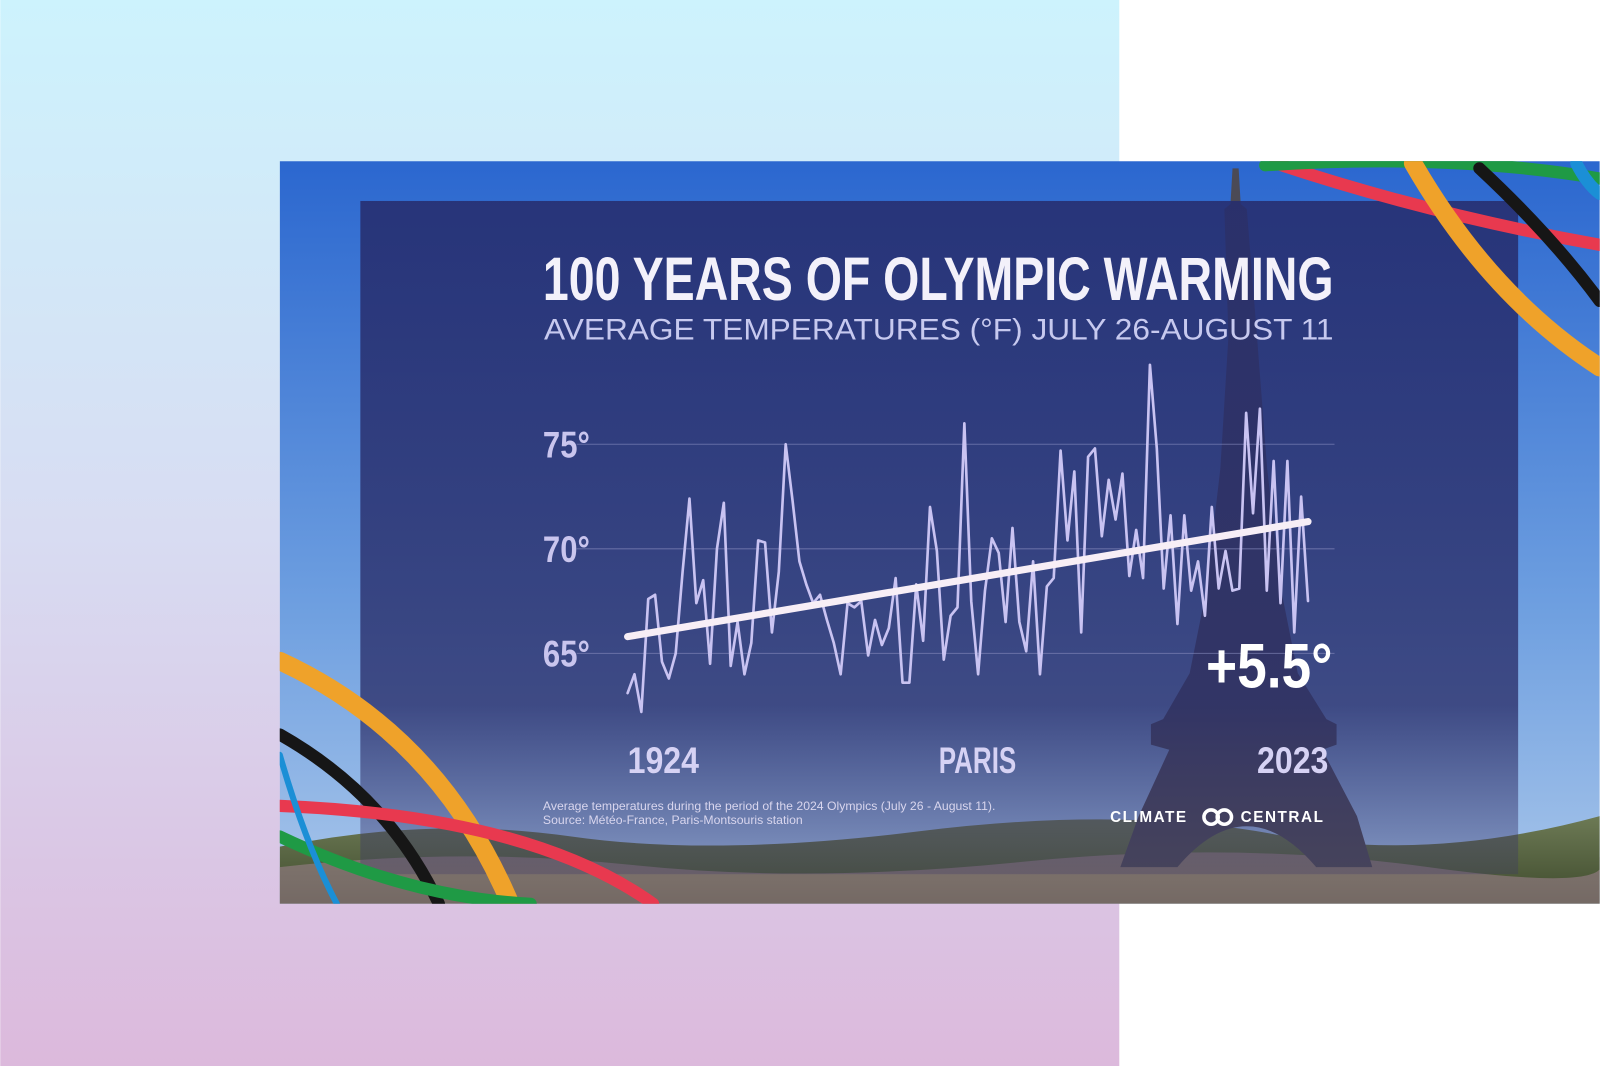 The image size is (1600, 1066). What do you see at coordinates (978, 760) in the screenshot?
I see `location-label: PARIS` at bounding box center [978, 760].